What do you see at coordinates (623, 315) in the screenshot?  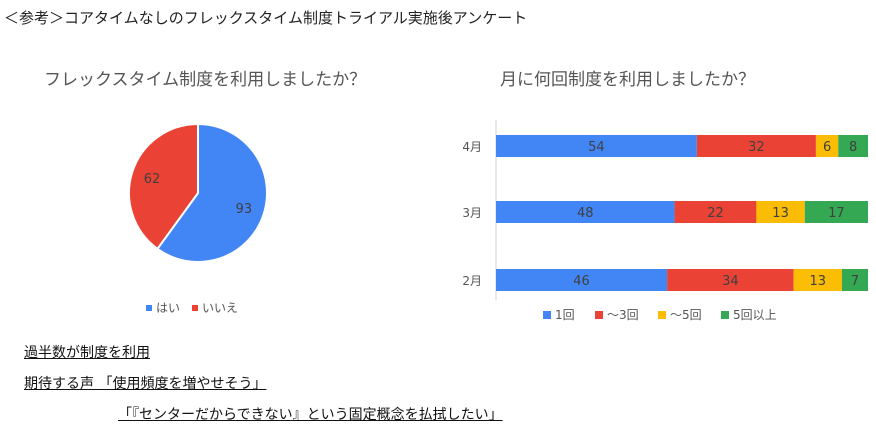 I see `bar-legend-label: ～3回` at bounding box center [623, 315].